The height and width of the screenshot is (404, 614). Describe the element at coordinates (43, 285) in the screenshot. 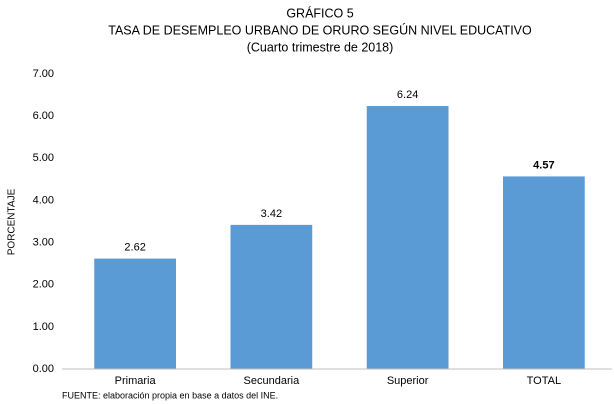

I see `y-tick-label: 2.00` at that location.